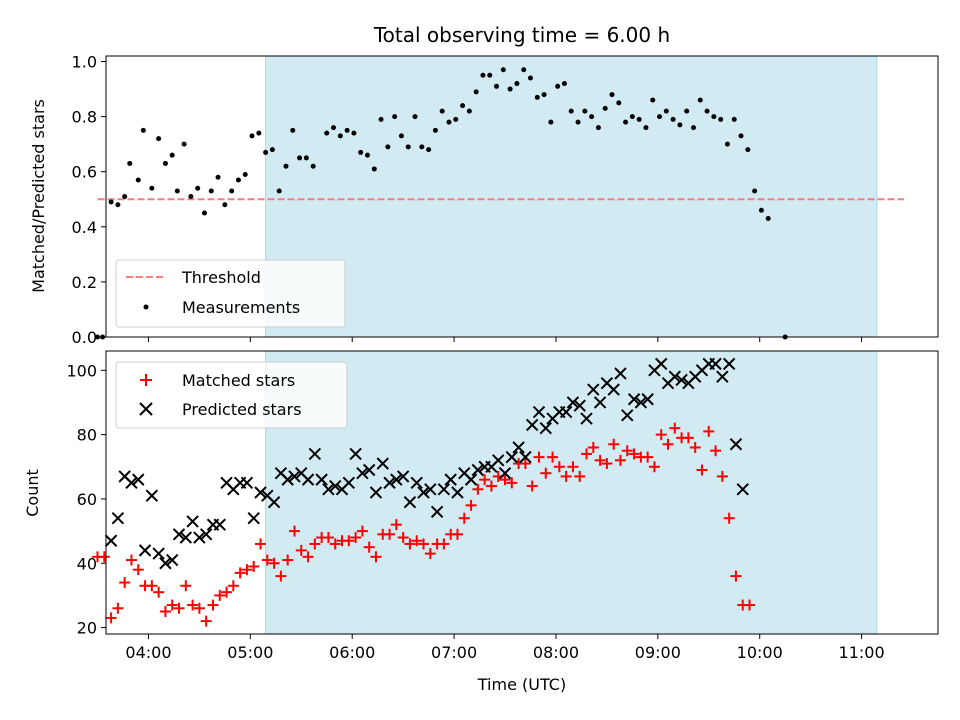  What do you see at coordinates (230, 293) in the screenshot?
I see `top-legend: Threshold Measurements` at bounding box center [230, 293].